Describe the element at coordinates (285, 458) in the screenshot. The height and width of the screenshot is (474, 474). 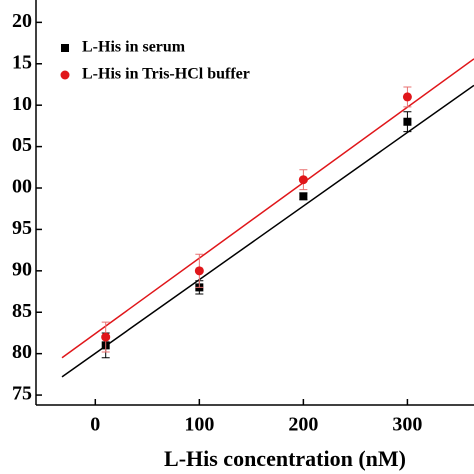
I see `x-axis-label: L-His concentration (nM)` at that location.